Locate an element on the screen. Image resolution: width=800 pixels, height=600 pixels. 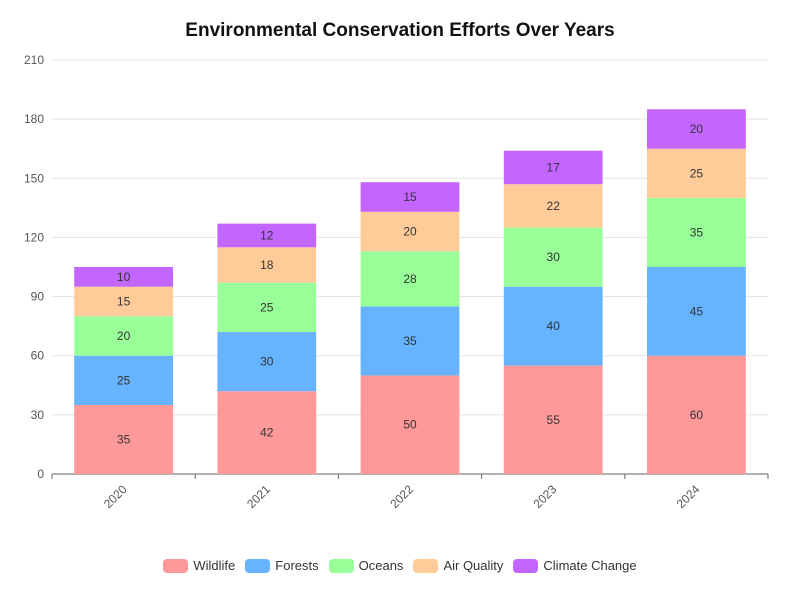
y-tick-label: 120 is located at coordinates (34, 237).